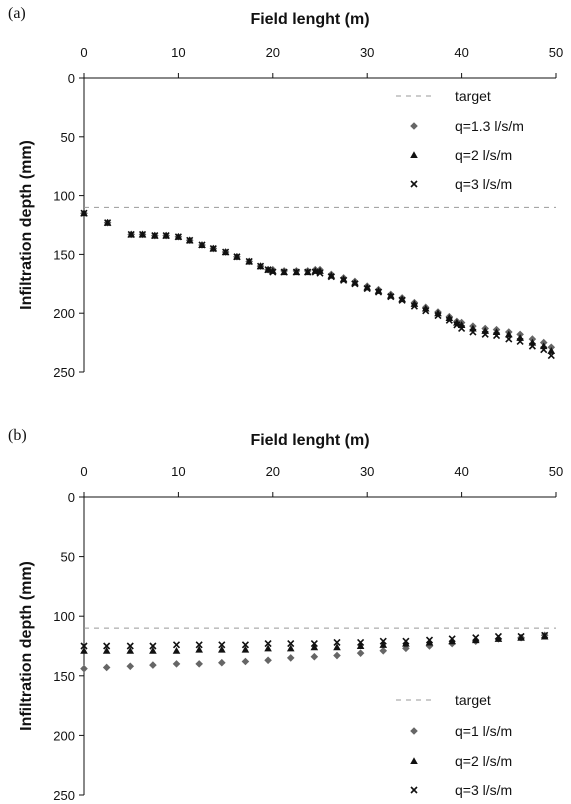 This screenshot has width=571, height=804. Describe the element at coordinates (64, 676) in the screenshot. I see `y-tick-label: 150` at that location.